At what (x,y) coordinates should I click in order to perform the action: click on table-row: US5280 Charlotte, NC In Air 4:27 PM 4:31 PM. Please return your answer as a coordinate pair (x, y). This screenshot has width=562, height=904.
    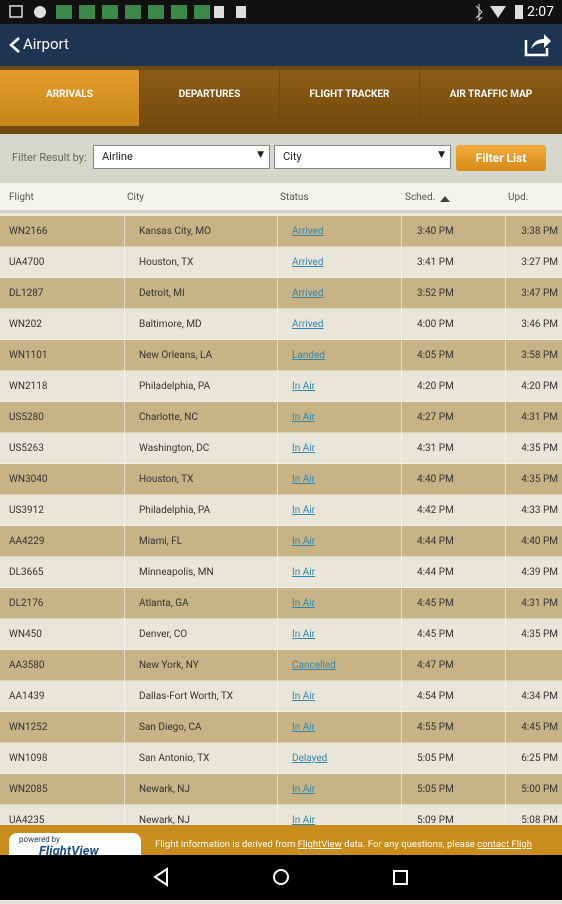
    Looking at the image, I should click on (281, 417).